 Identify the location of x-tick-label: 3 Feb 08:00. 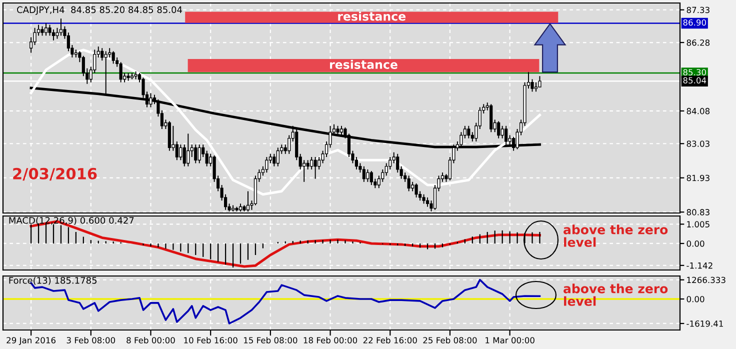
(91, 340).